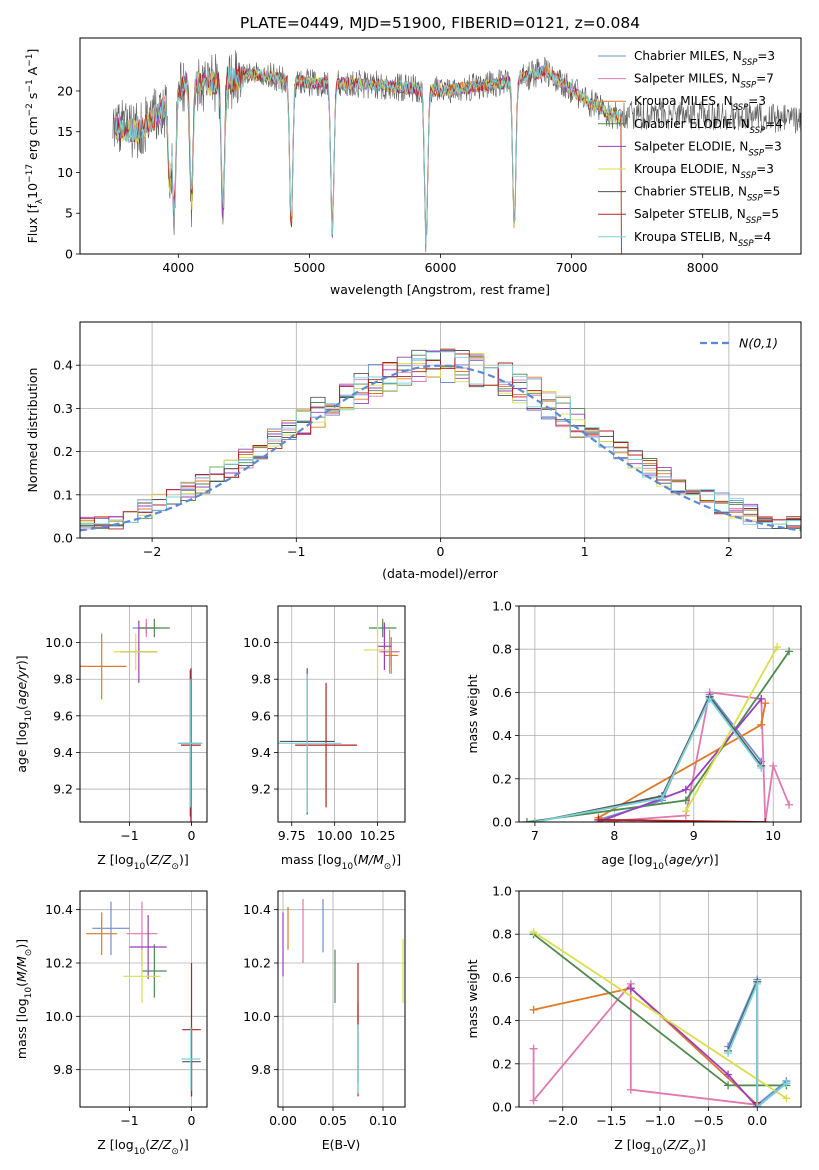 Image resolution: width=819 pixels, height=1170 pixels. Describe the element at coordinates (21, 1028) in the screenshot. I see `label-part: mass [log` at that location.